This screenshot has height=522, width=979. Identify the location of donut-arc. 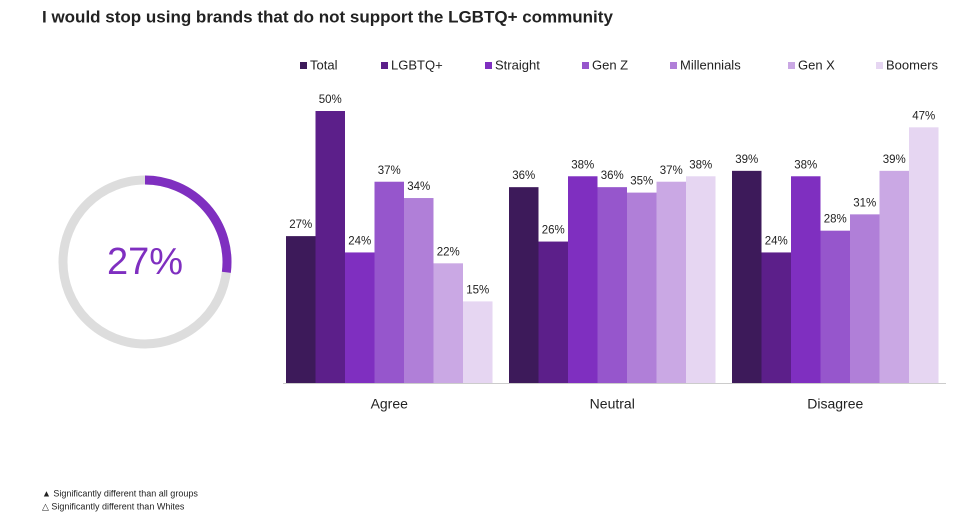
(188, 224).